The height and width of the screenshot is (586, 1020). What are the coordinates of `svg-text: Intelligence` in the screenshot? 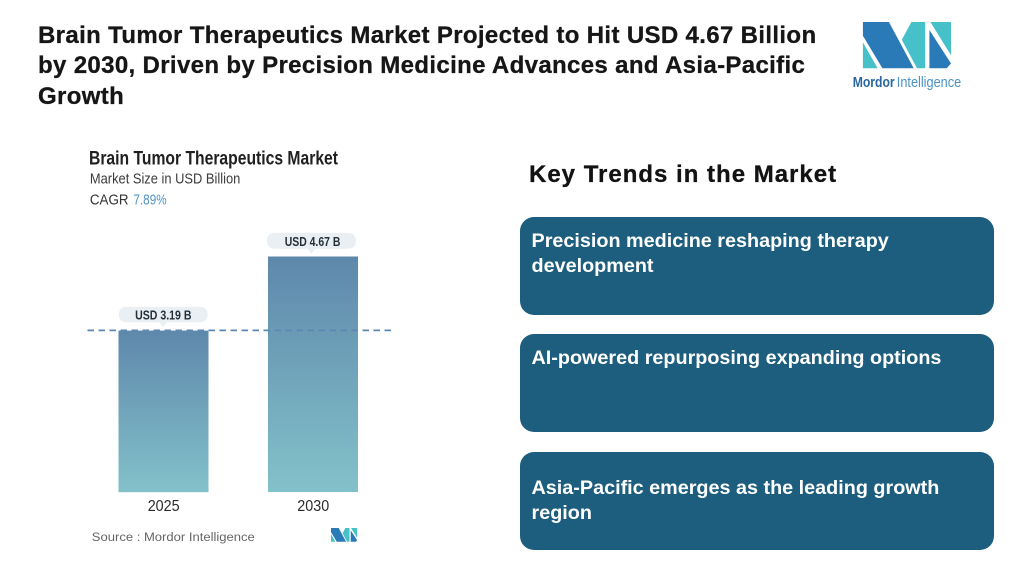 It's located at (929, 82).